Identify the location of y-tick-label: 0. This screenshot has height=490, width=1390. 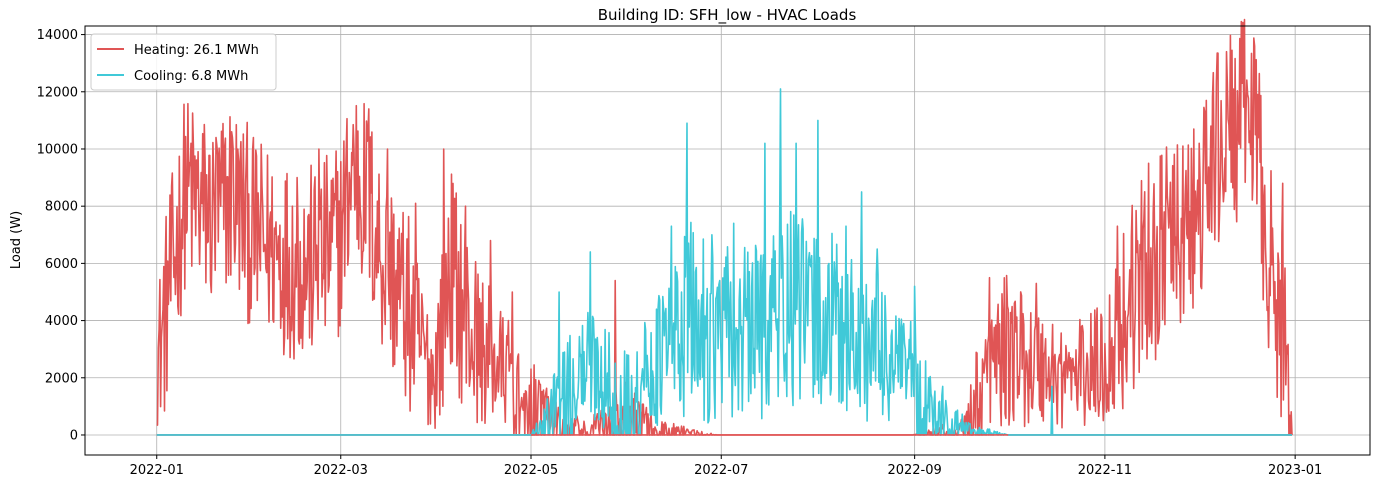
(74, 435).